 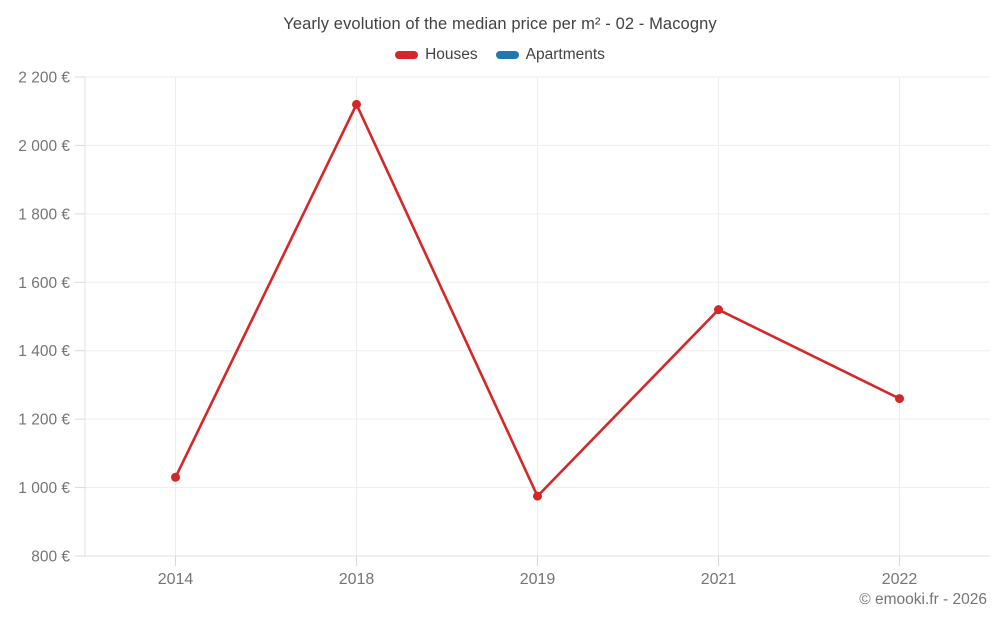 I want to click on legend-label-houses: Houses, so click(x=451, y=54).